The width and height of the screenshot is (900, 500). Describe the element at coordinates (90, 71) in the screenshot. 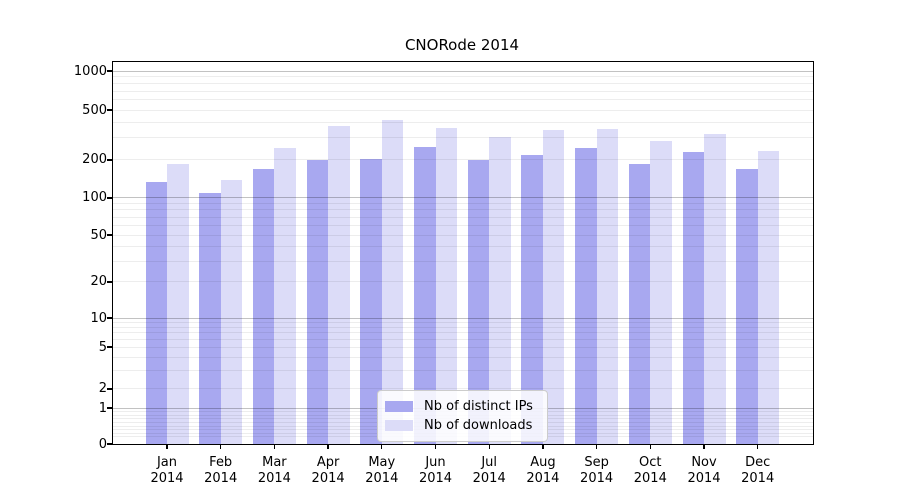

I see `y-tick-label: 1000` at that location.